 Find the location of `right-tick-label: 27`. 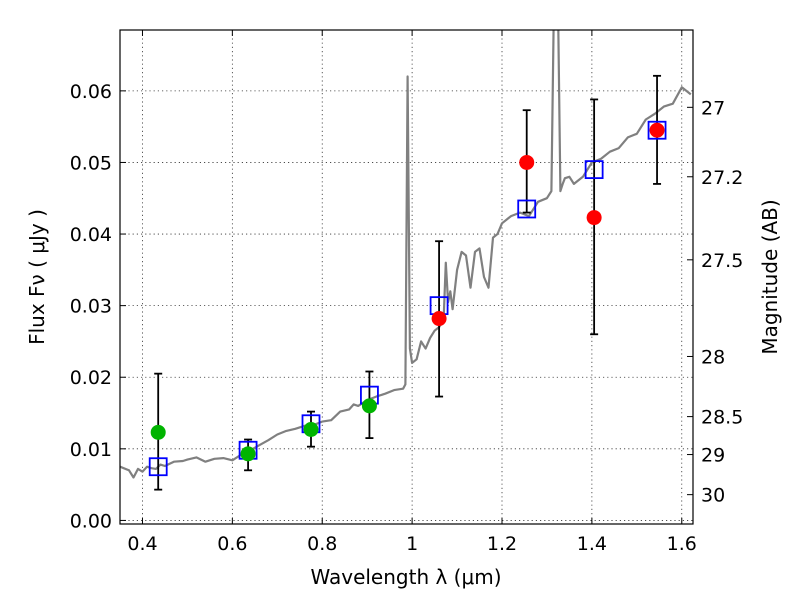

right-tick-label: 27 is located at coordinates (713, 108).